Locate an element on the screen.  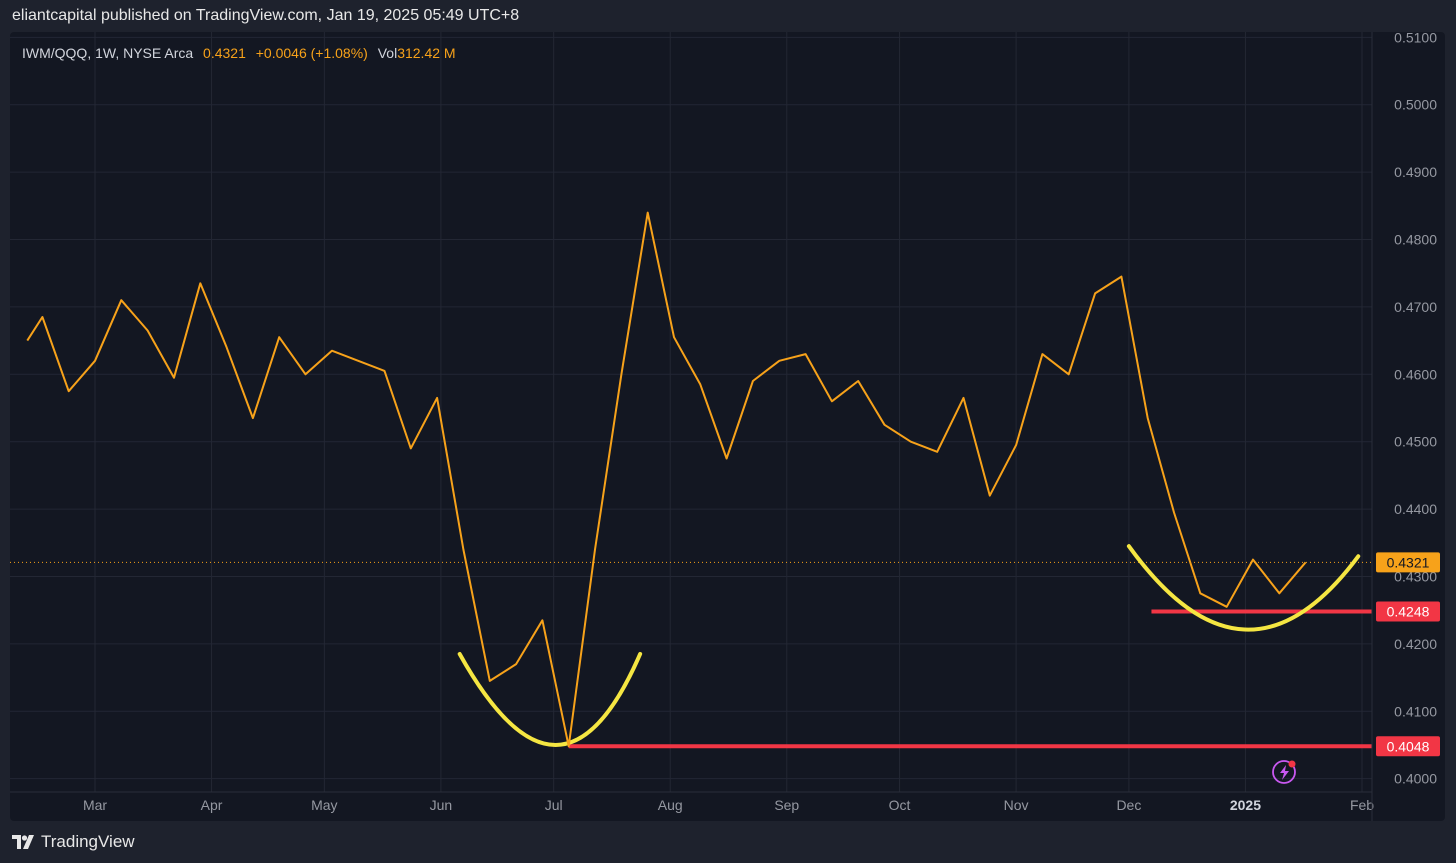
y-tick-label: 0.4600 is located at coordinates (1415, 374).